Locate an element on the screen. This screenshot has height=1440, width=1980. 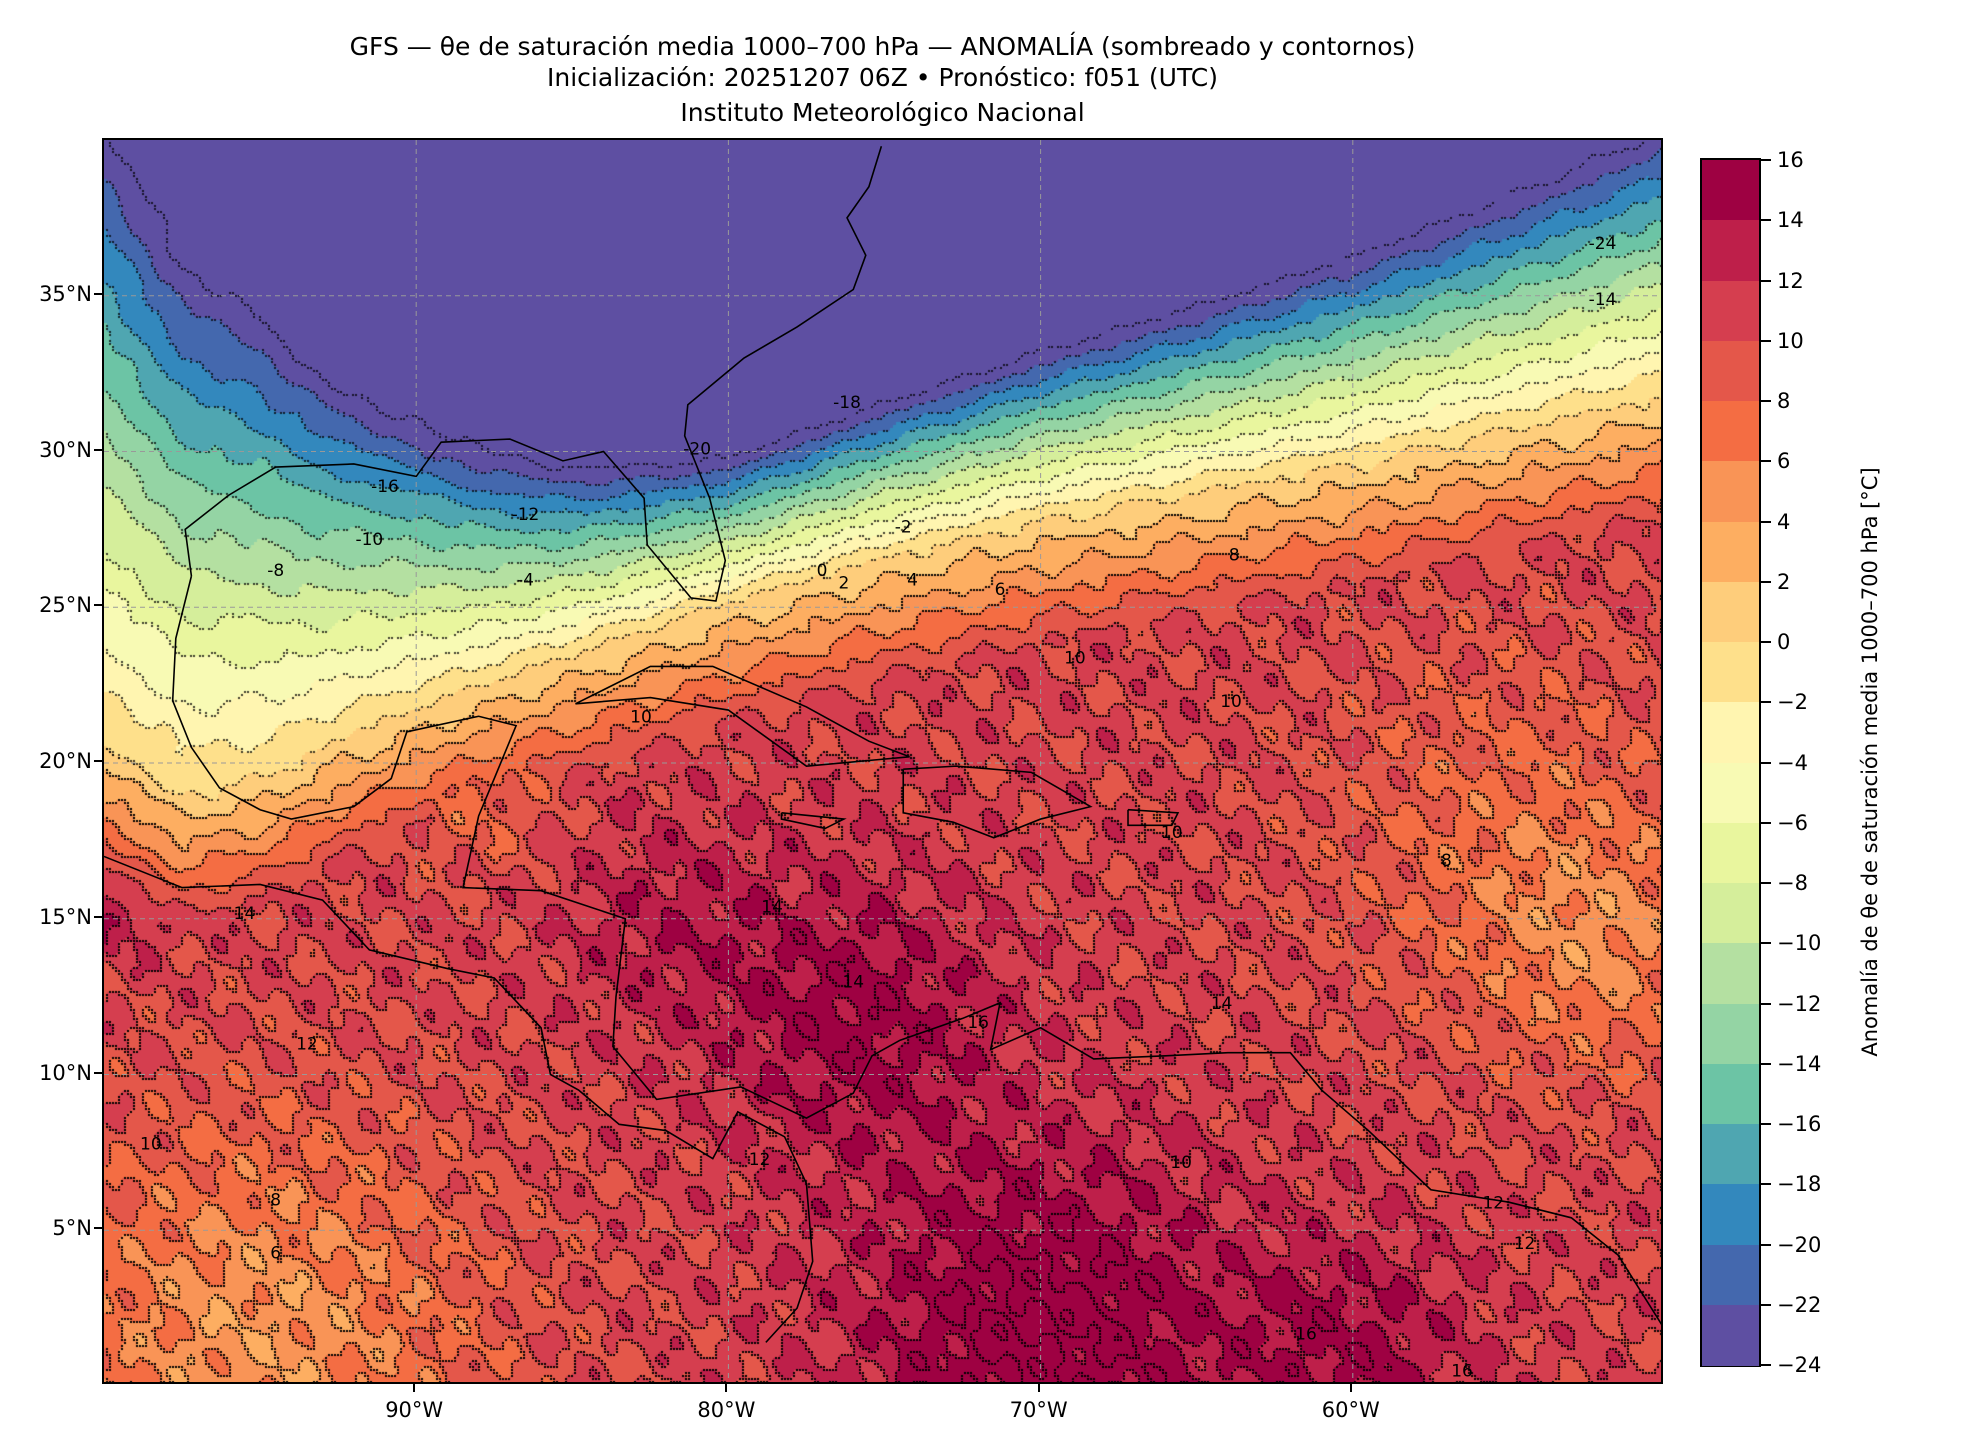
colorbar-tick-label: −16 is located at coordinates (1799, 1124).